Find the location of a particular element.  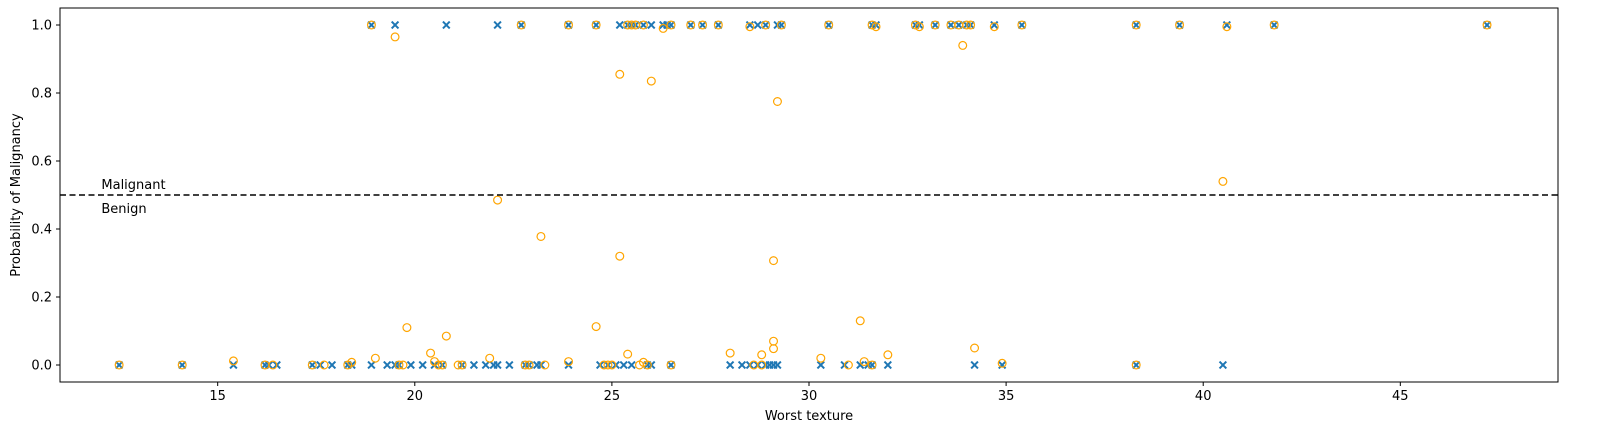

y-tick-label: 0.6 is located at coordinates (41, 162).